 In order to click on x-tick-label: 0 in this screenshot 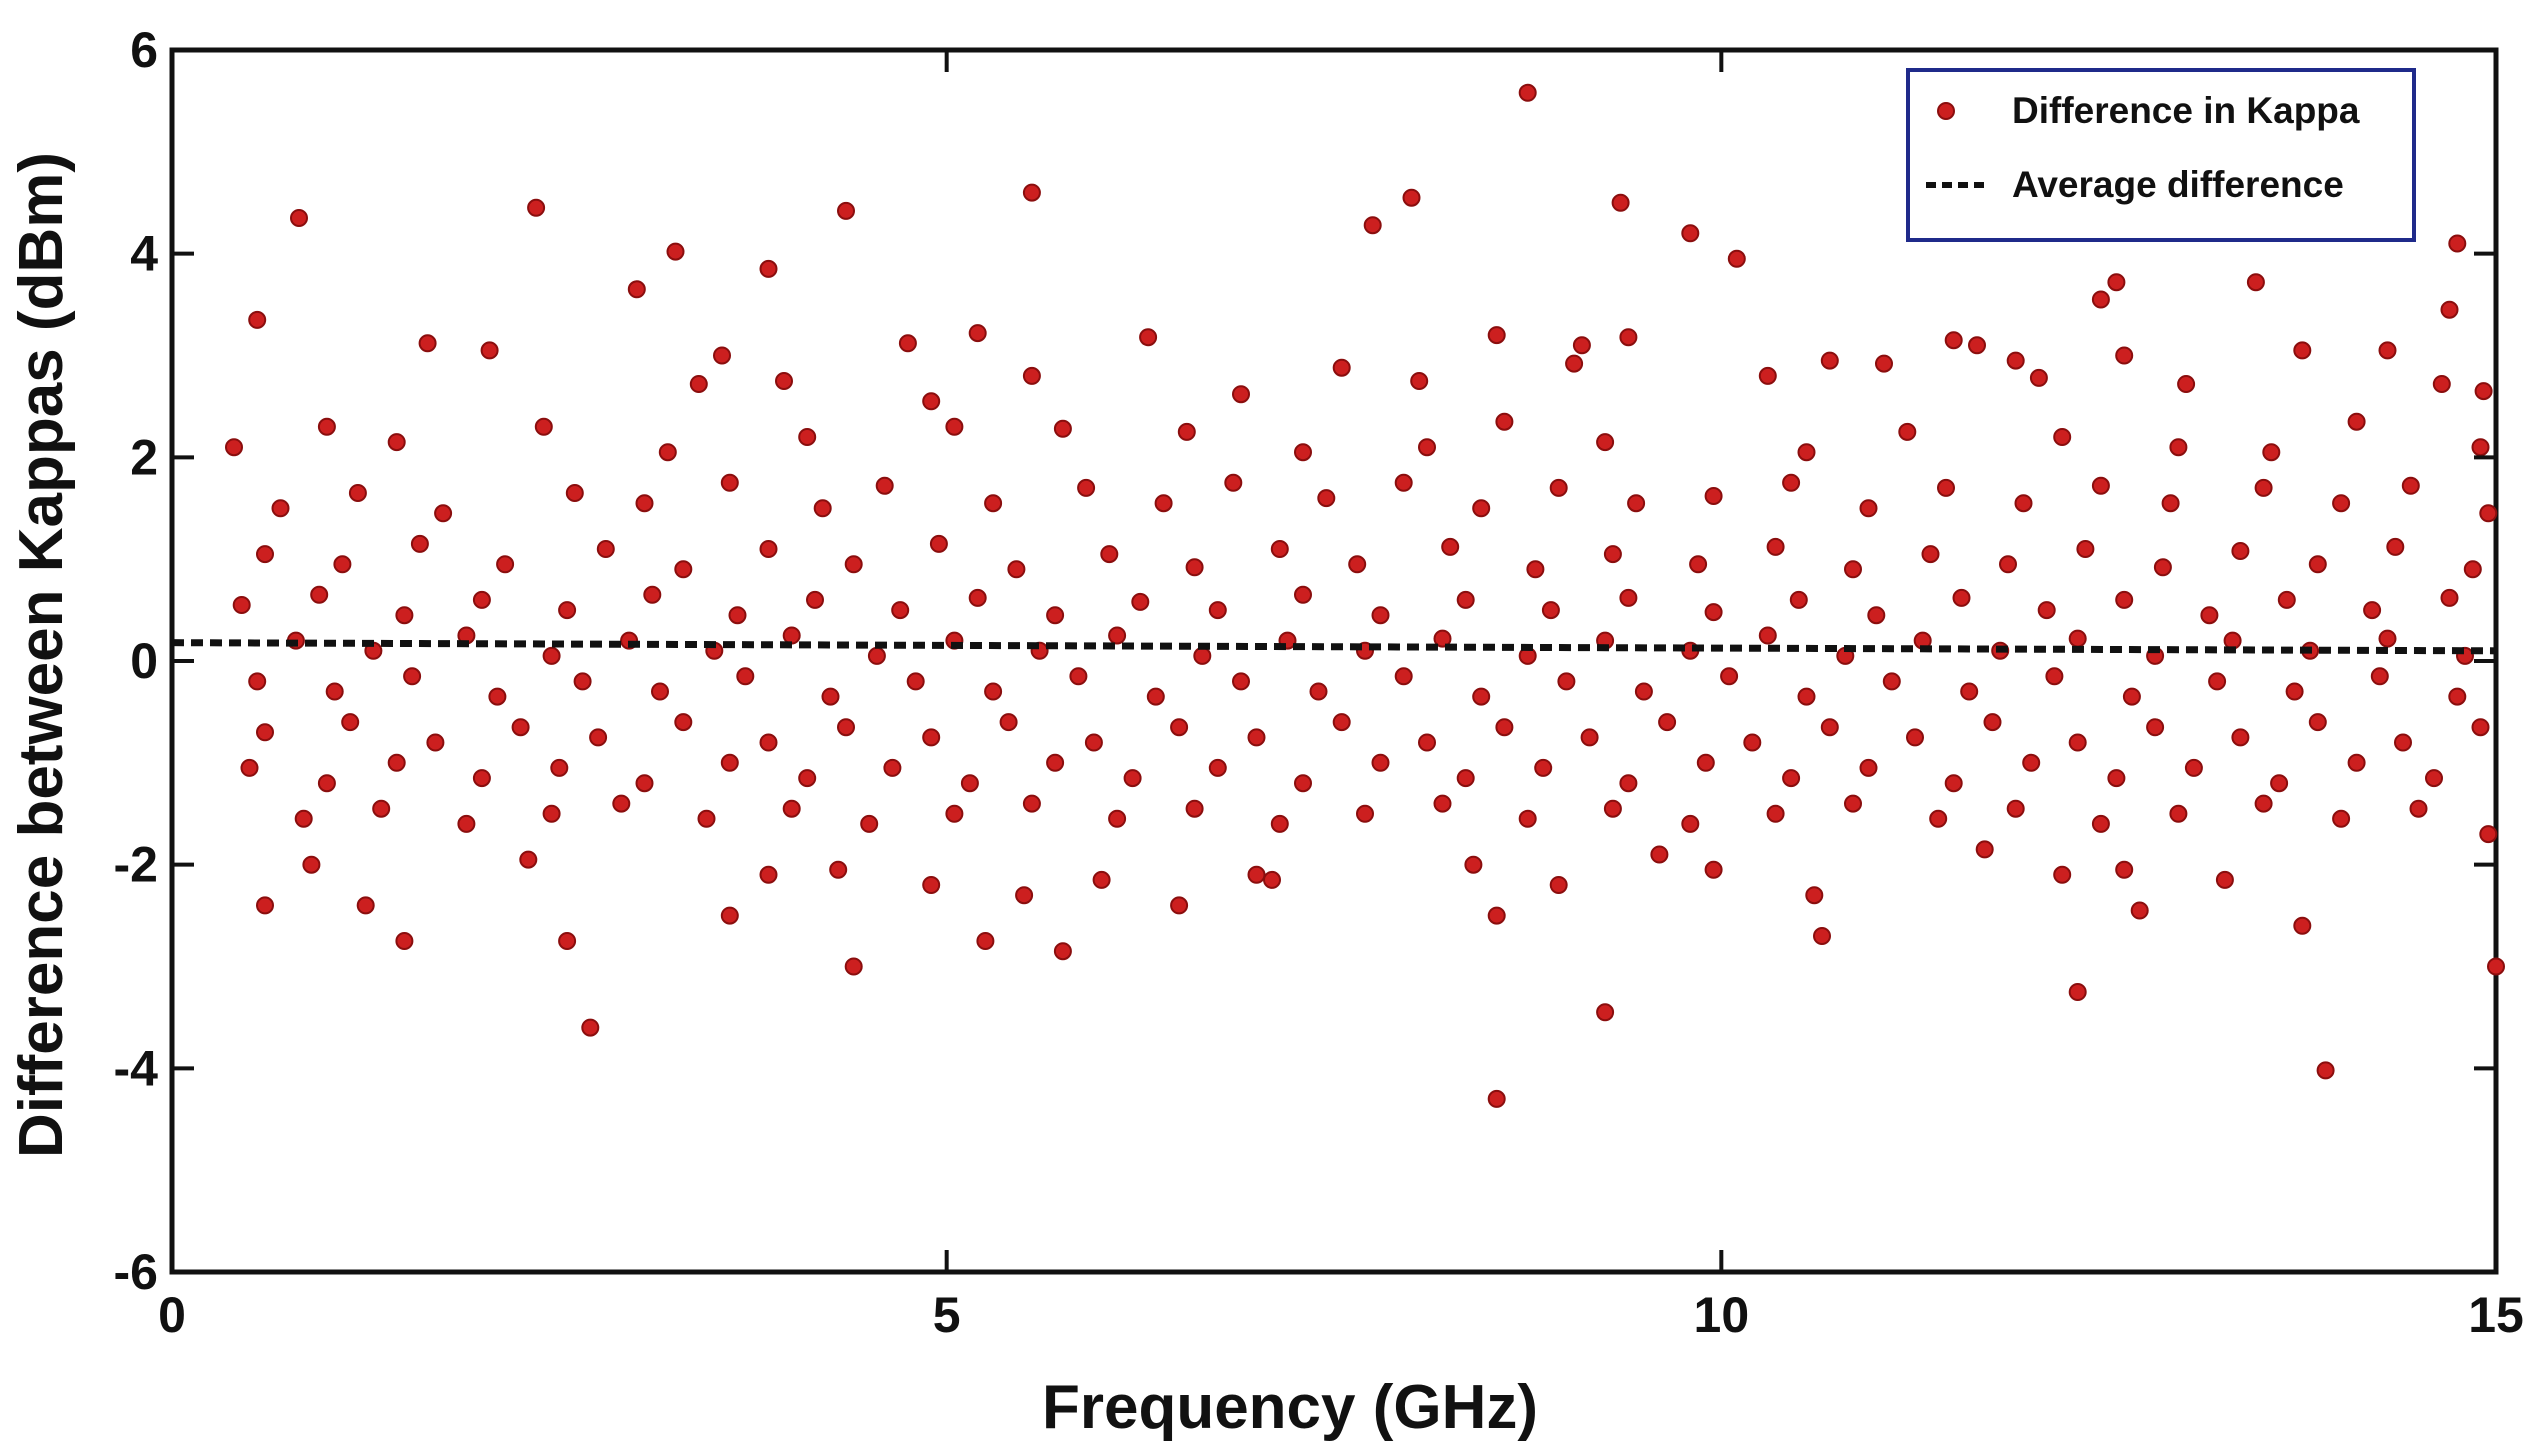, I will do `click(172, 1315)`.